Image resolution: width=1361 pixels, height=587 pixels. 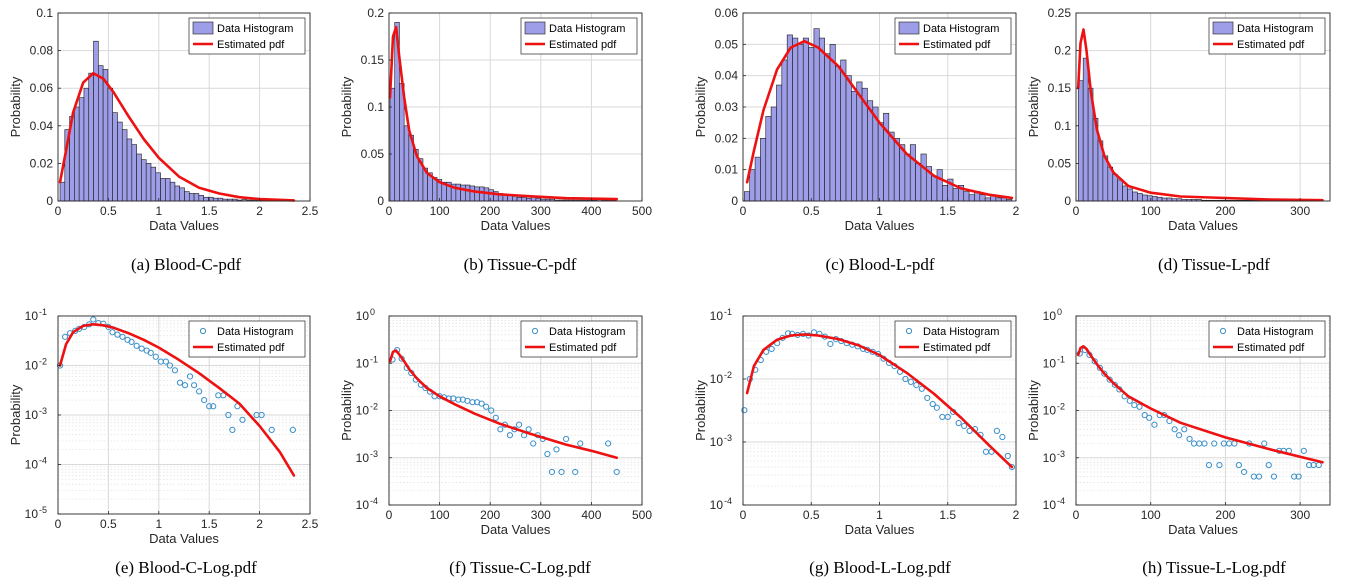 What do you see at coordinates (727, 76) in the screenshot?
I see `y-tick-label: 0.04` at bounding box center [727, 76].